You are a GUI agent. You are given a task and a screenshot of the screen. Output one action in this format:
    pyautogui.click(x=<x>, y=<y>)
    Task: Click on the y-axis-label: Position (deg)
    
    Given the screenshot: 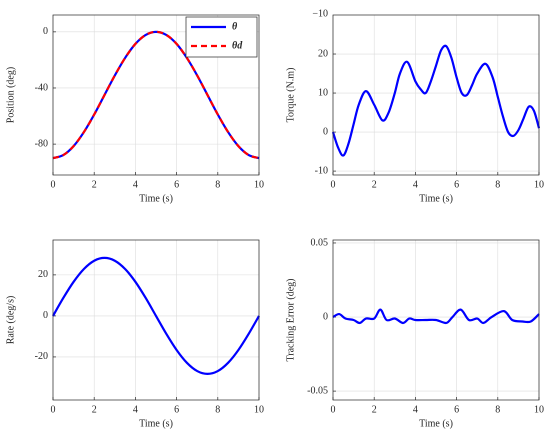 What is the action you would take?
    pyautogui.click(x=10, y=95)
    